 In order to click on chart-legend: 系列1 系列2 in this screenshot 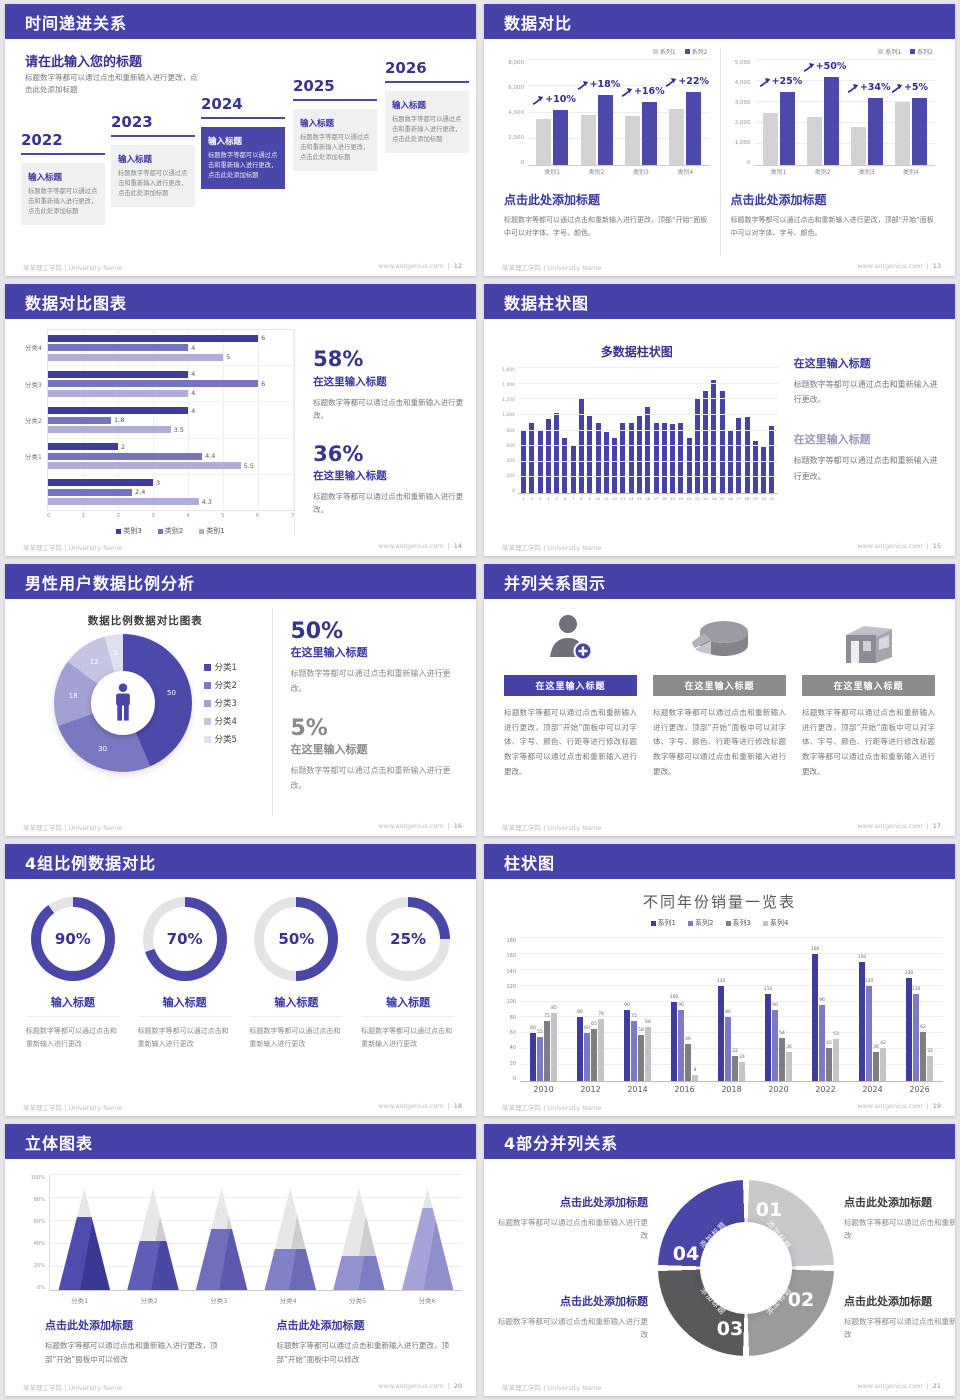, I will do `click(680, 51)`.